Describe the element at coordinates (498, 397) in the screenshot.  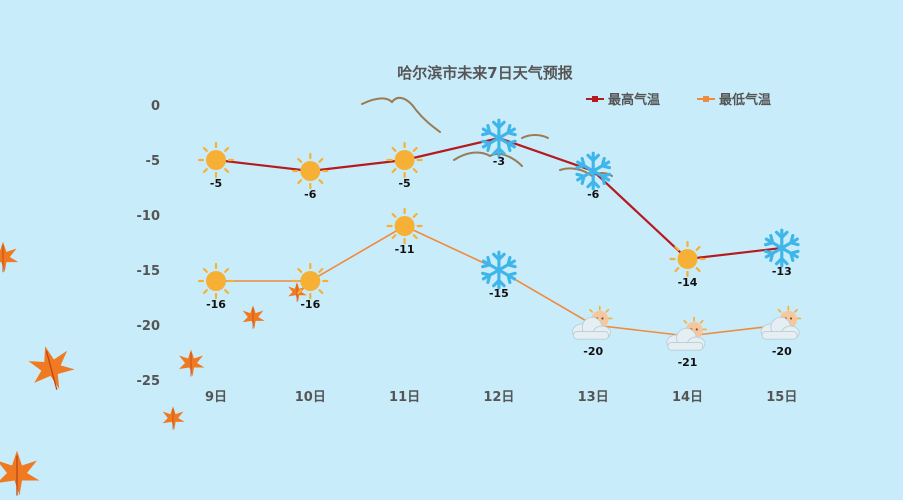
I see `x-tick-label: 12日` at that location.